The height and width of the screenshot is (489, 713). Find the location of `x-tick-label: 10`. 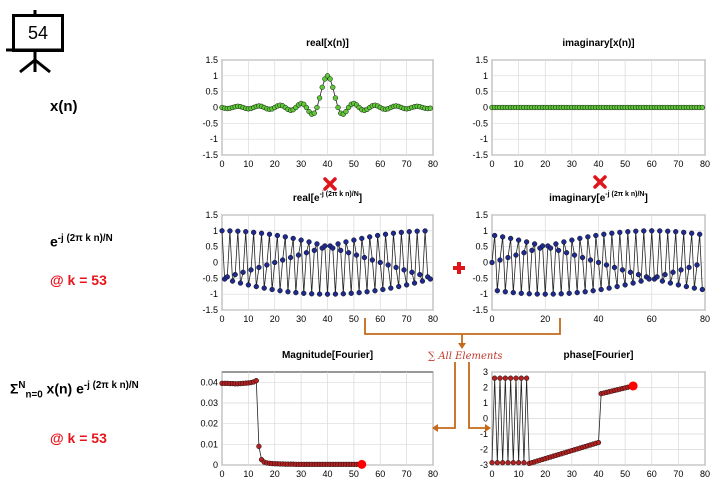

x-tick-label: 10 is located at coordinates (248, 474).